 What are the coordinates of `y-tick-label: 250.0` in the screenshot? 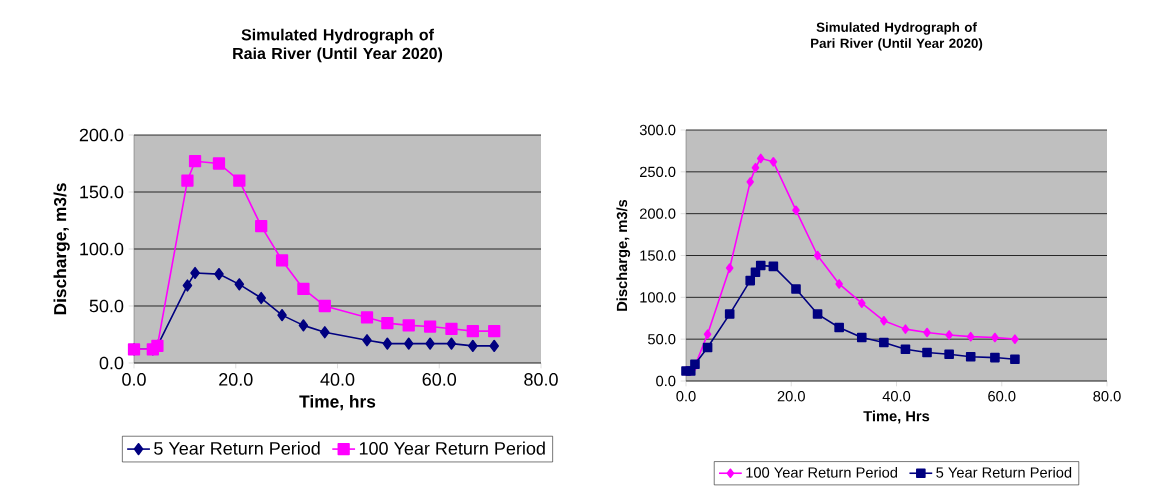 It's located at (657, 172).